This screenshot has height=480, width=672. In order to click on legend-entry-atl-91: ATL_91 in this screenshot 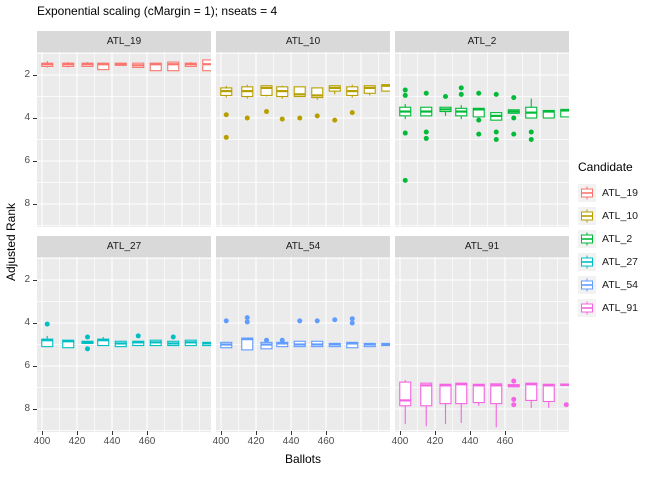, I will do `click(608, 308)`.